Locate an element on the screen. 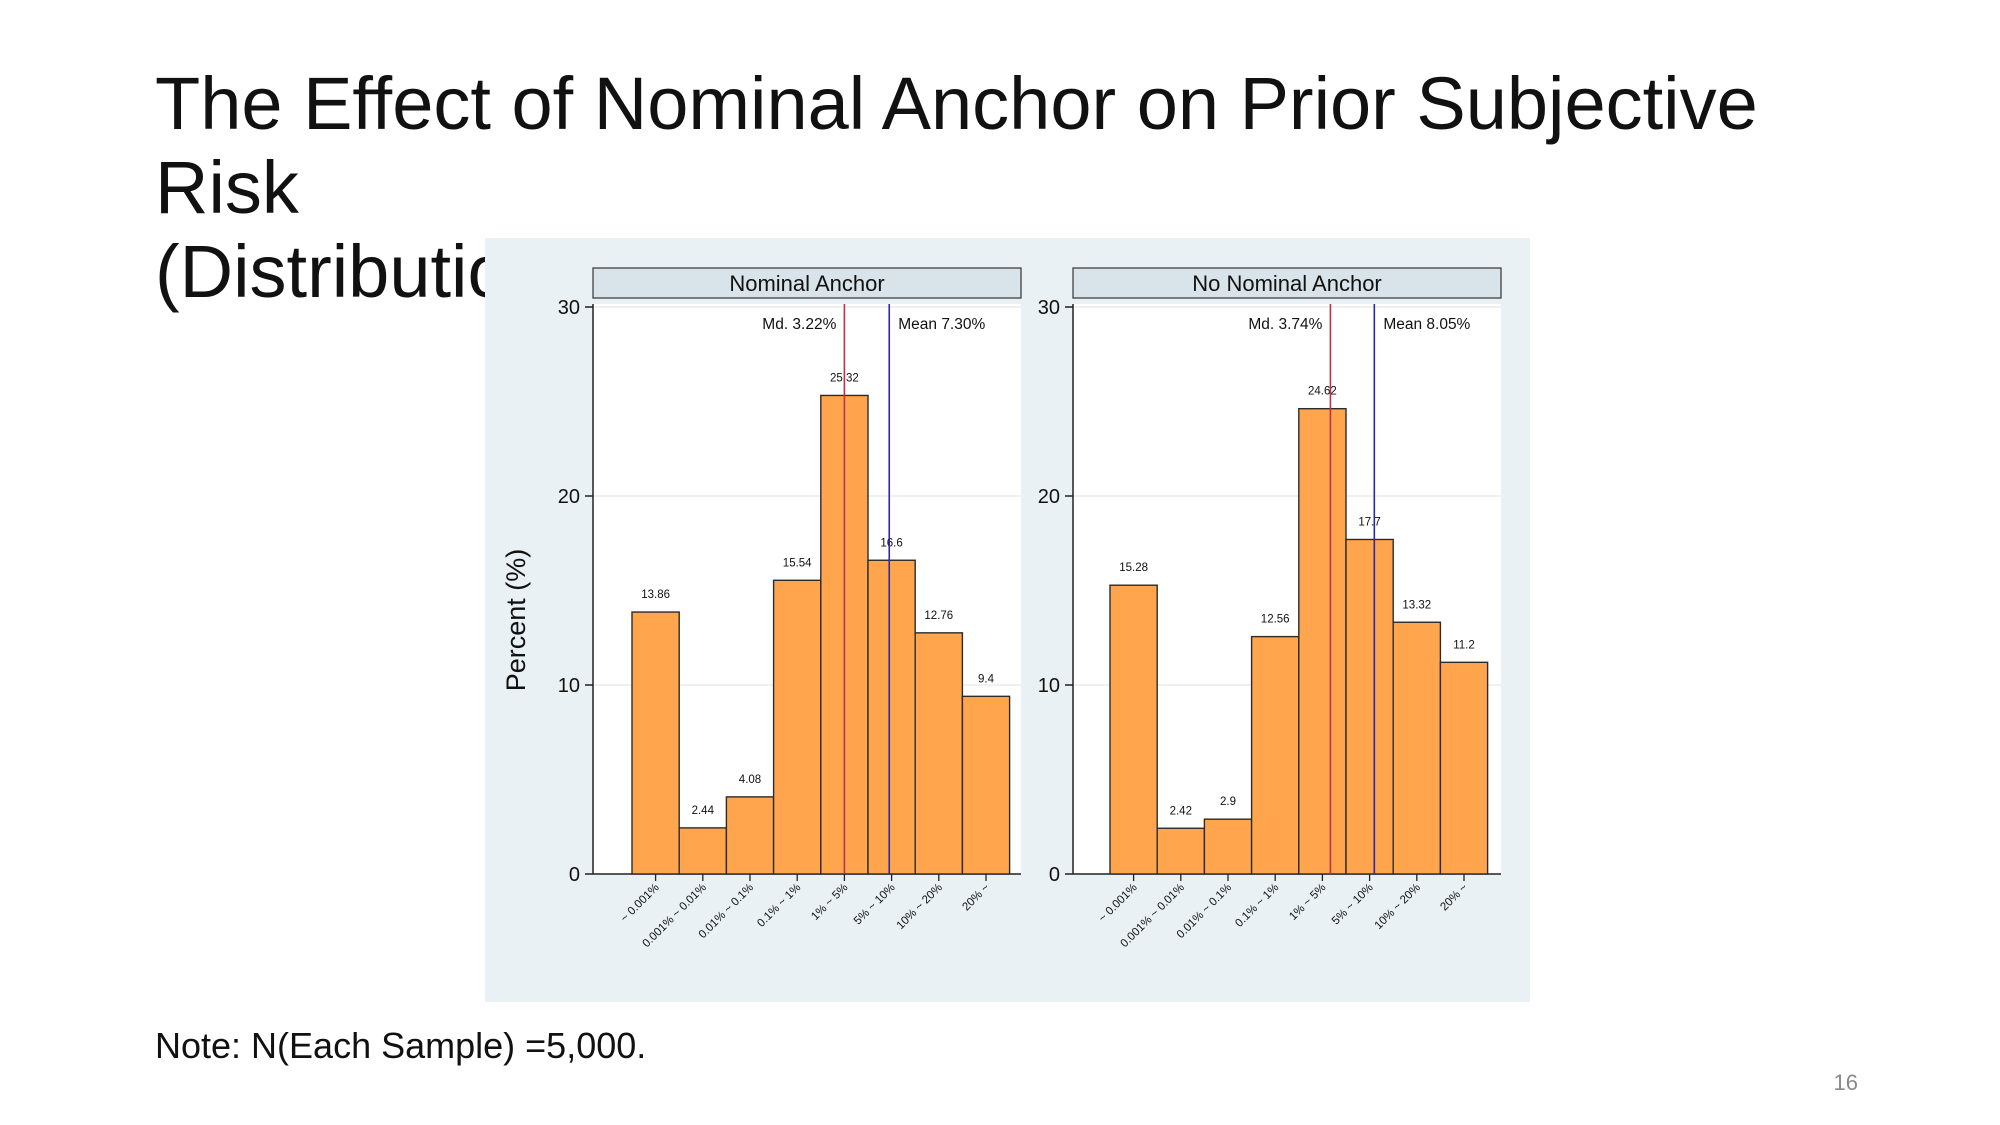  bar-value-label: 2.9 is located at coordinates (1228, 802).